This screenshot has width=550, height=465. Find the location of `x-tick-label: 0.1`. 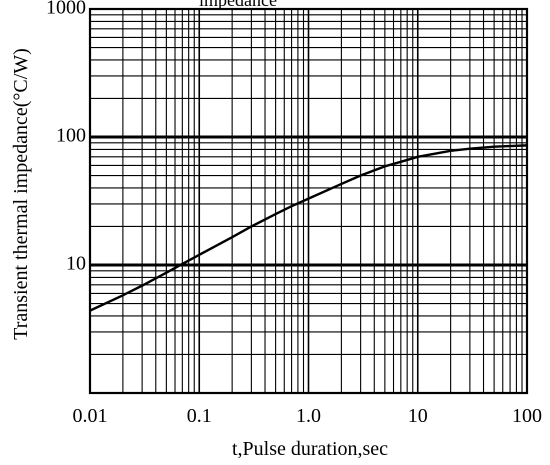

x-tick-label: 0.1 is located at coordinates (199, 416).